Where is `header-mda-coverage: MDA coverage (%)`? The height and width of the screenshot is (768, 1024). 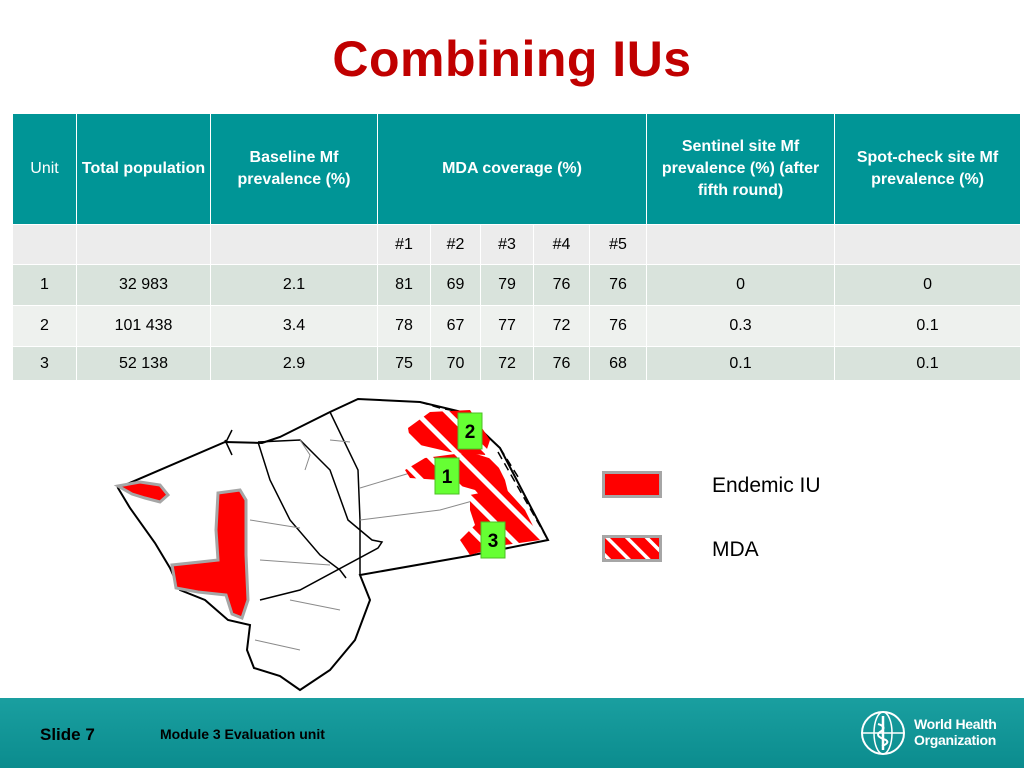 header-mda-coverage: MDA coverage (%) is located at coordinates (512, 169).